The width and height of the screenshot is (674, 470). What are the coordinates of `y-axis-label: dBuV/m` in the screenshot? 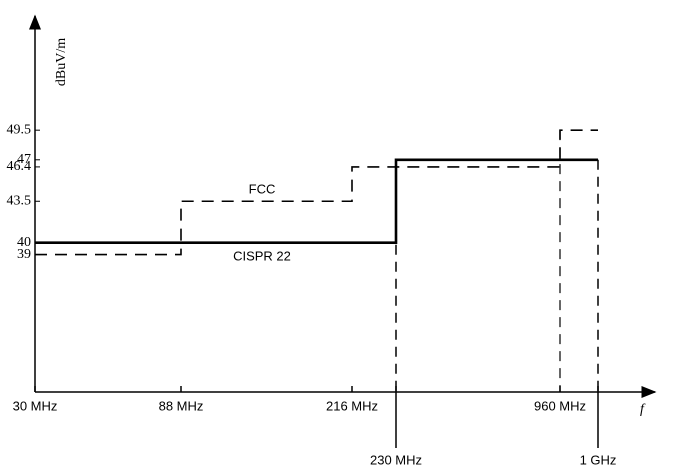 It's located at (61, 62).